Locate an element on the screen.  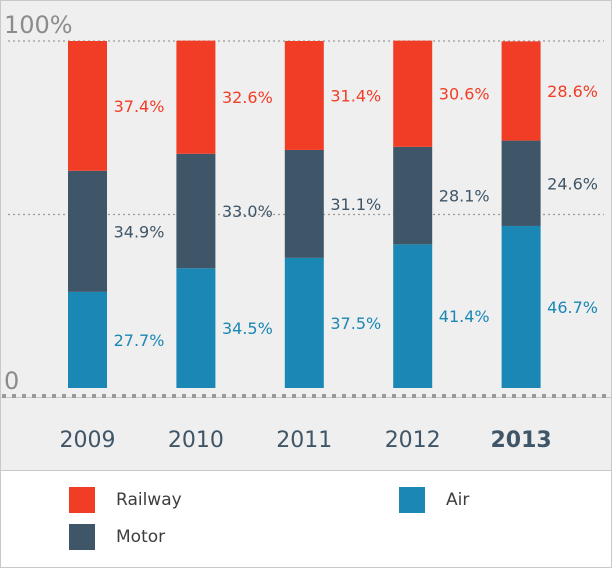
data-label-air-2012: 41.4% is located at coordinates (464, 316).